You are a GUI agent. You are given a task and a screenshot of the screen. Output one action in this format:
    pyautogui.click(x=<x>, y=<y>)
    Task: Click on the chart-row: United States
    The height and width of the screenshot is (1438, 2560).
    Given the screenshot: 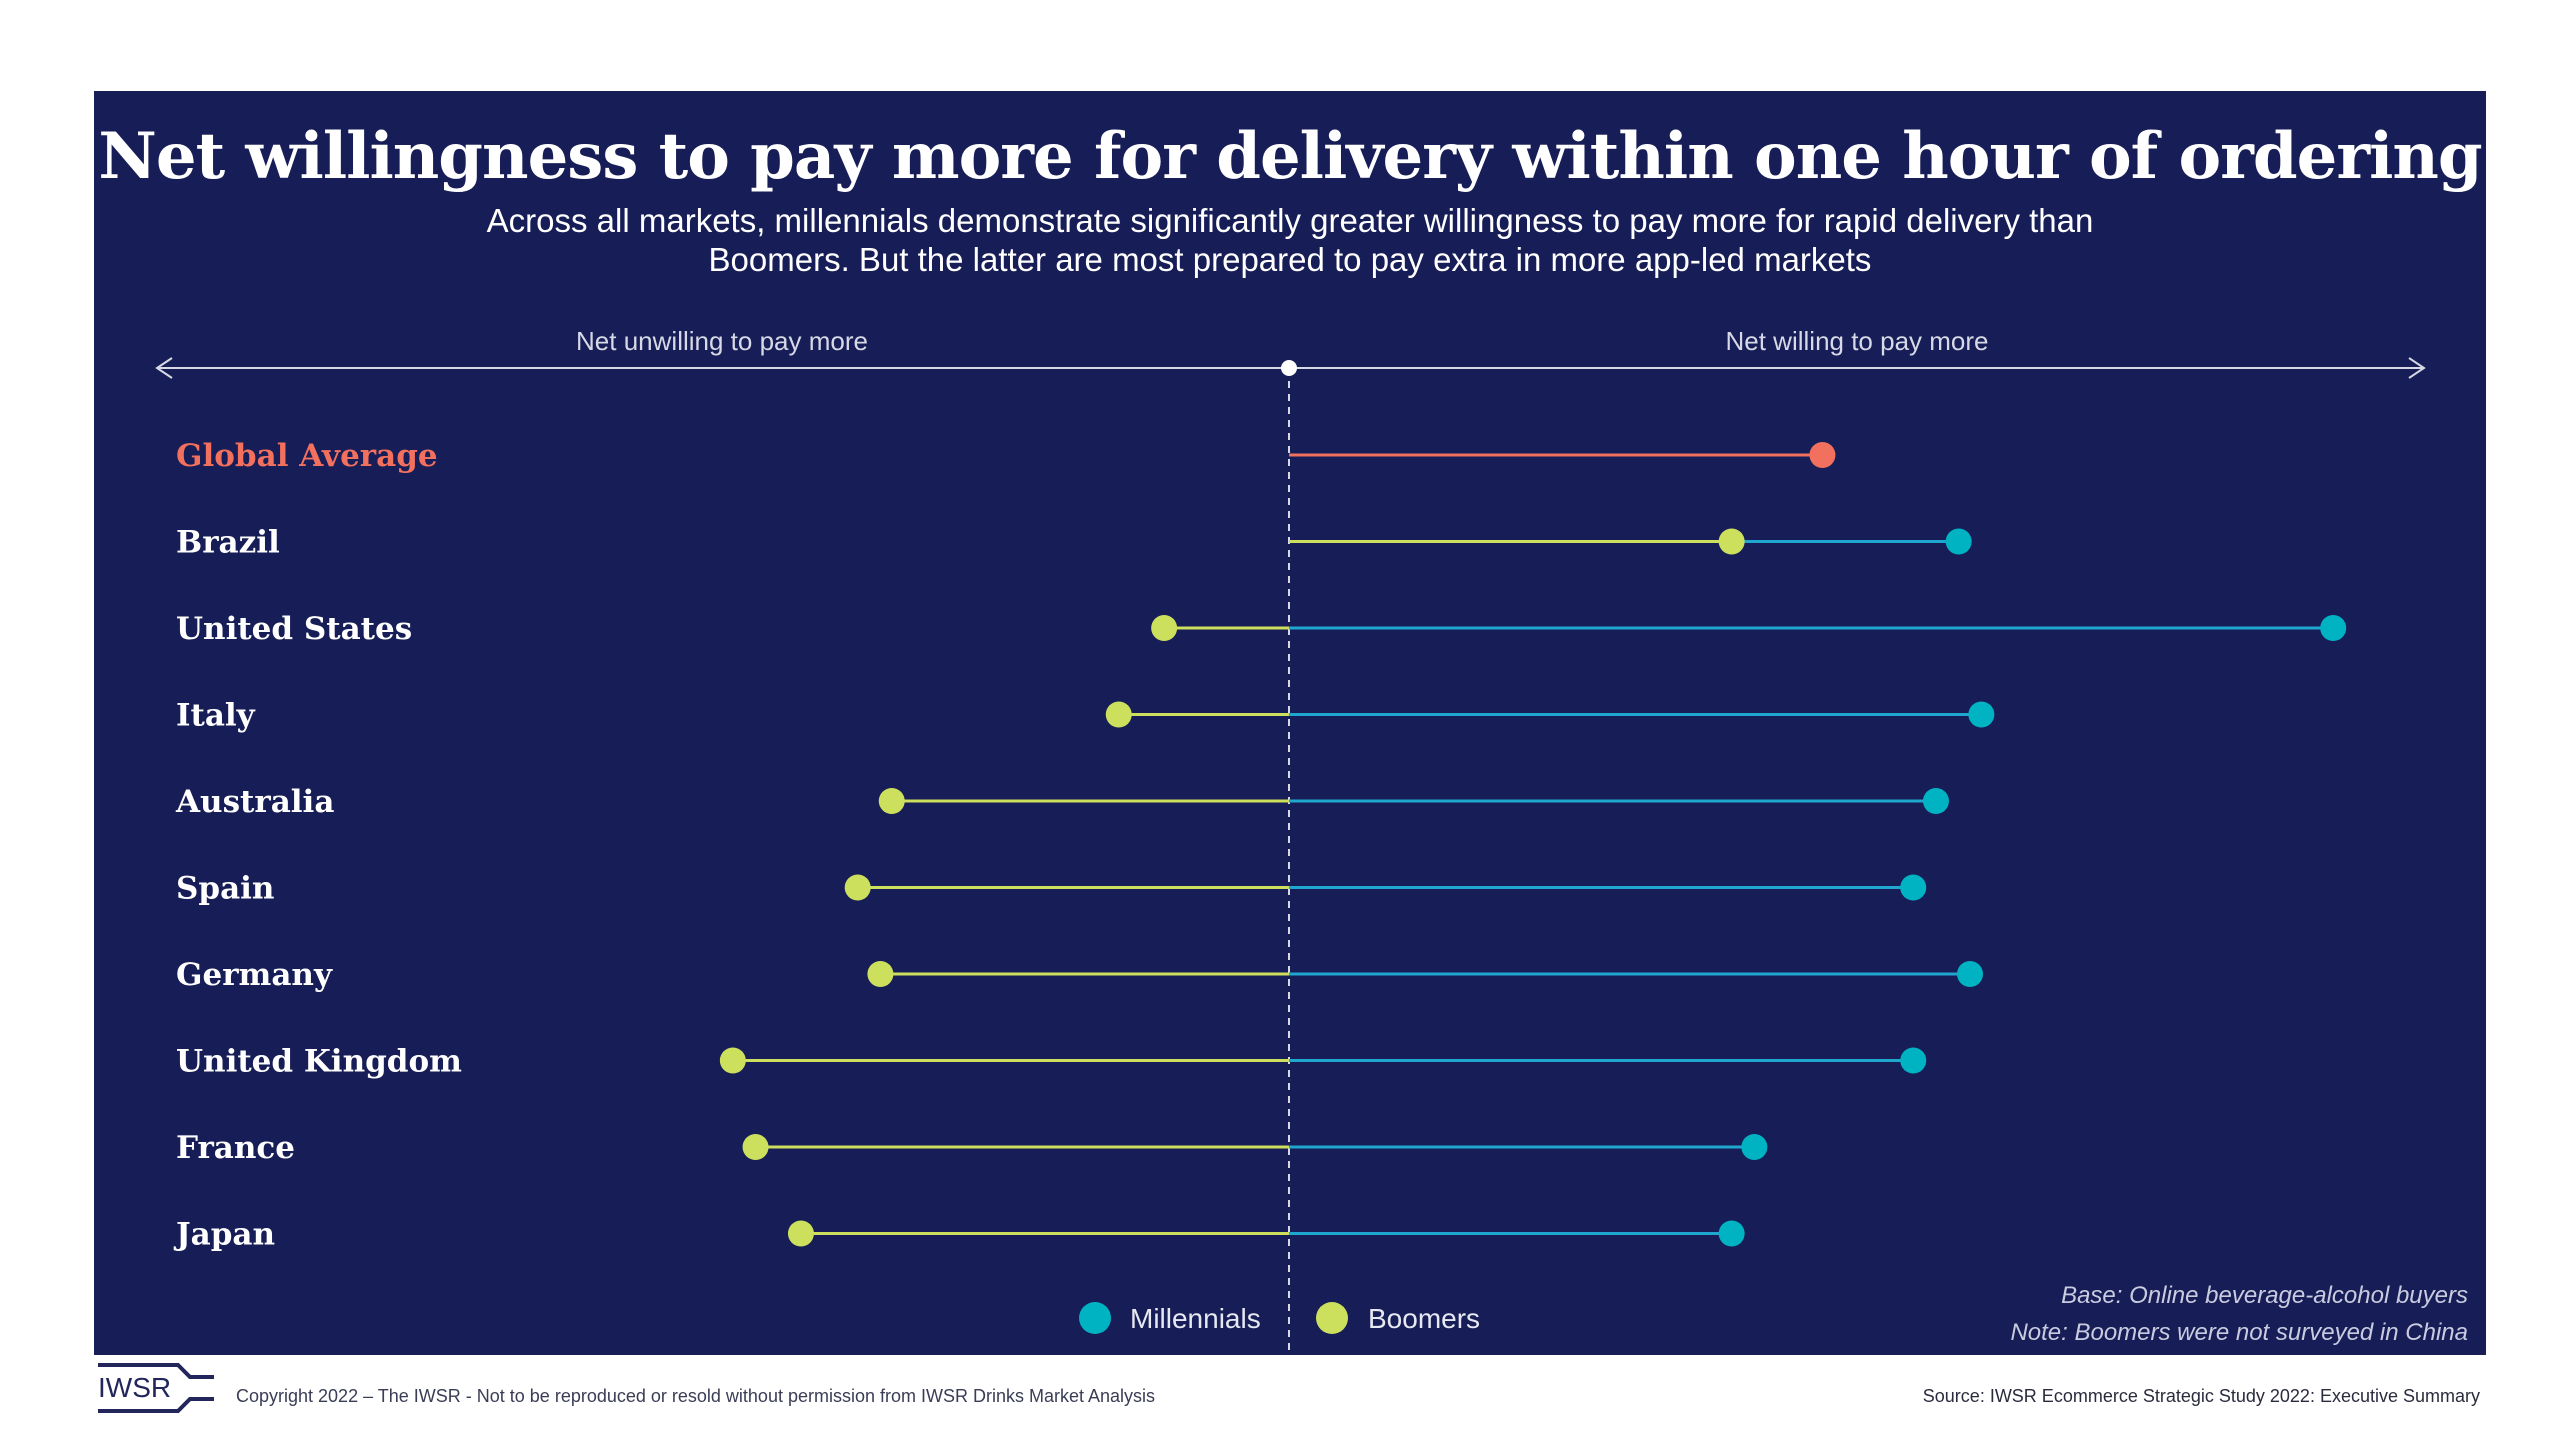 What is the action you would take?
    pyautogui.click(x=1261, y=629)
    